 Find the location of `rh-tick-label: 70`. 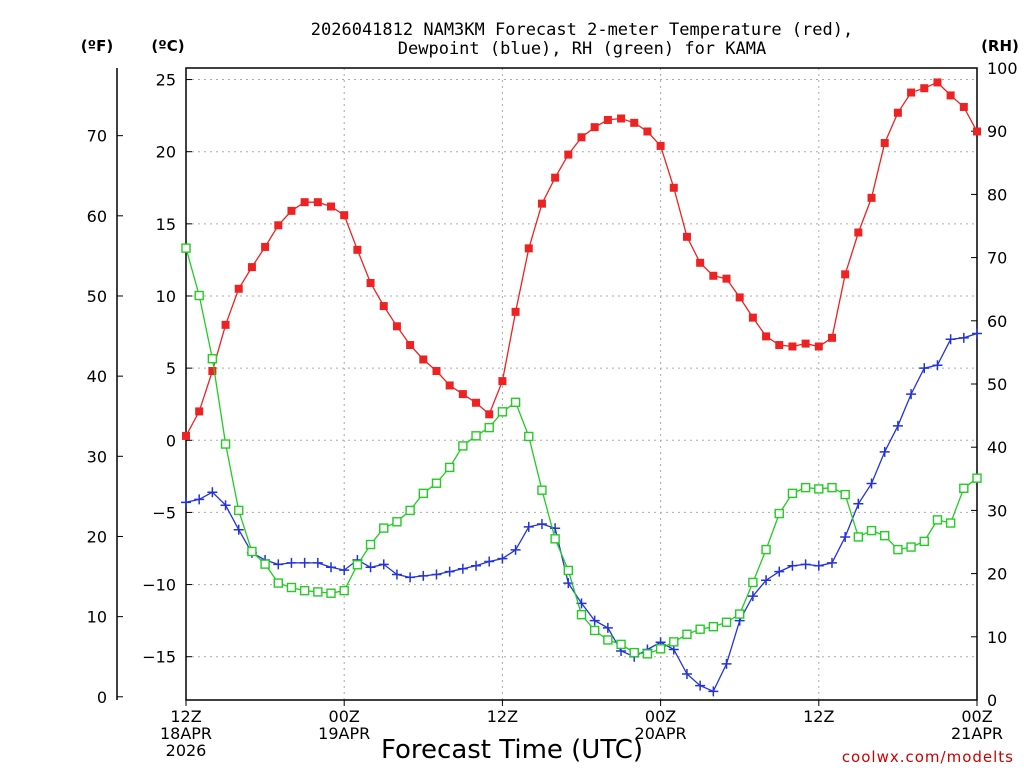

rh-tick-label: 70 is located at coordinates (997, 258).